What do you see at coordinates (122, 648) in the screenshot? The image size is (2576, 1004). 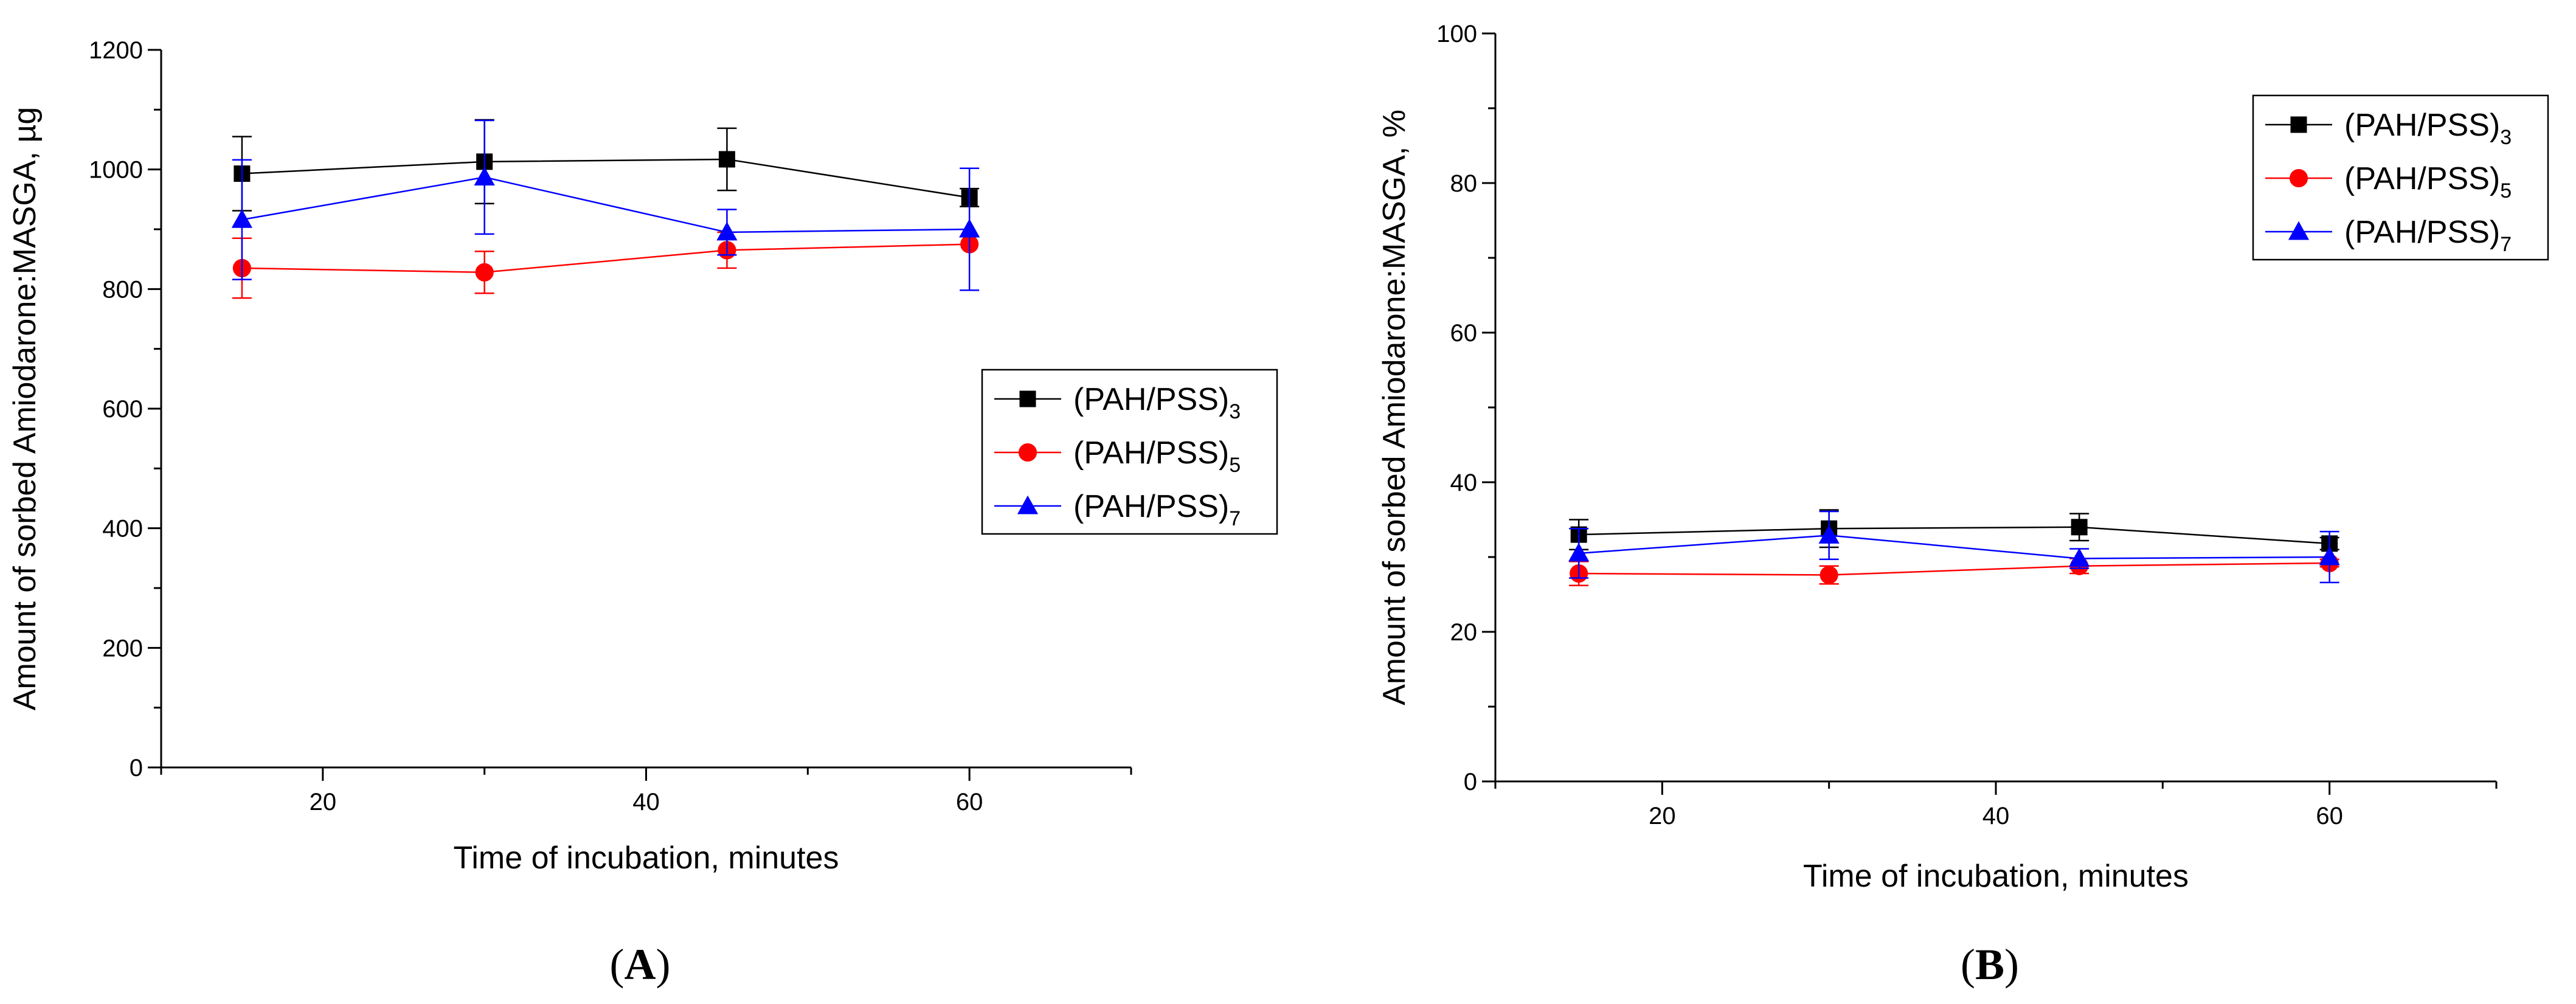 I see `y-tick-label: 200` at bounding box center [122, 648].